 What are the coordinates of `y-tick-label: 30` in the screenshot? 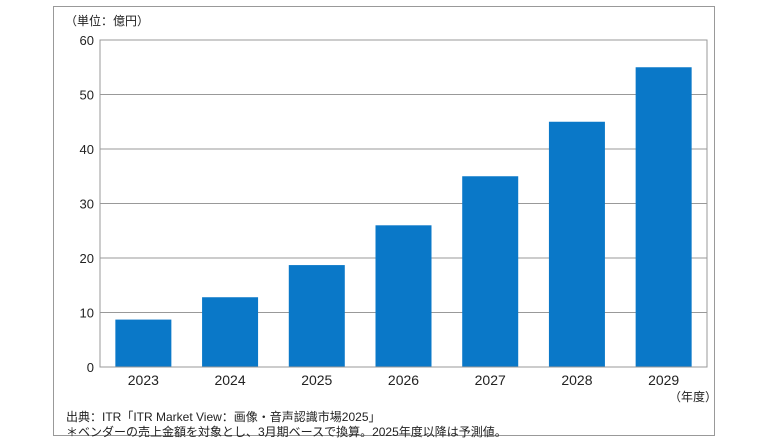 It's located at (87, 204).